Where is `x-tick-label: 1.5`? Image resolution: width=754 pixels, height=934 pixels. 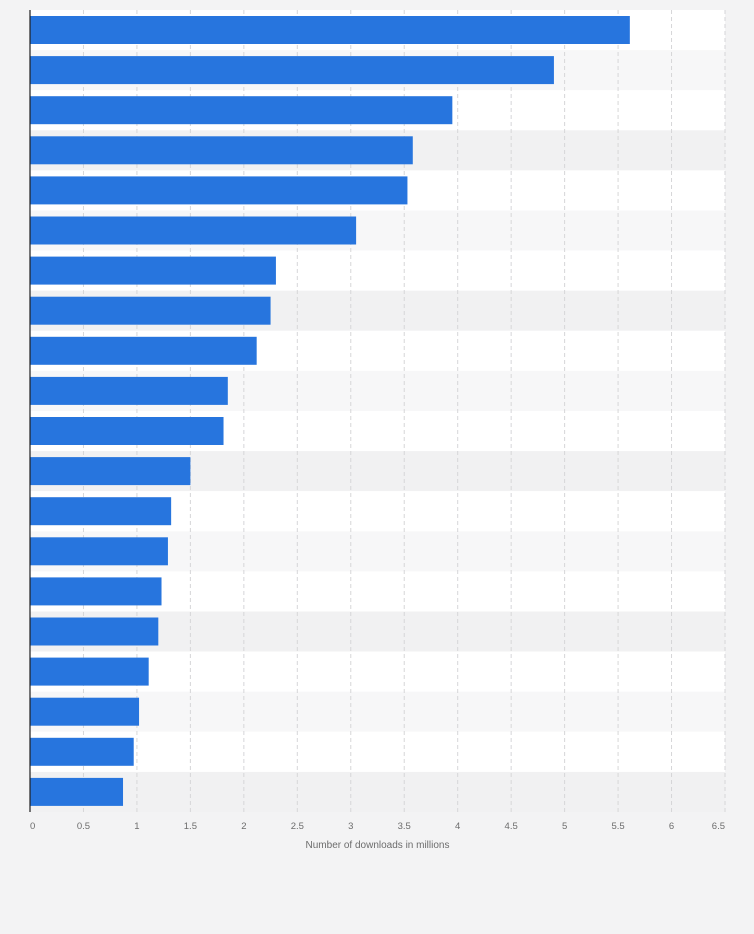 x-tick-label: 1.5 is located at coordinates (190, 826).